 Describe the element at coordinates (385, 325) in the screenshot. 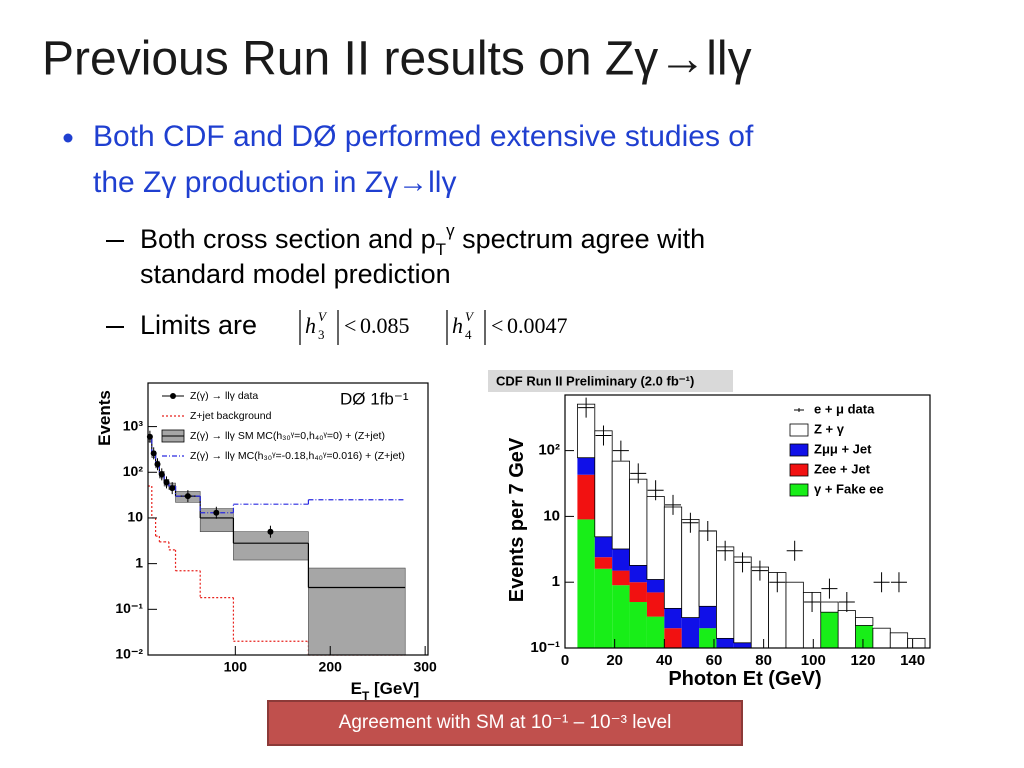

I see `formula-value: 0.085` at that location.